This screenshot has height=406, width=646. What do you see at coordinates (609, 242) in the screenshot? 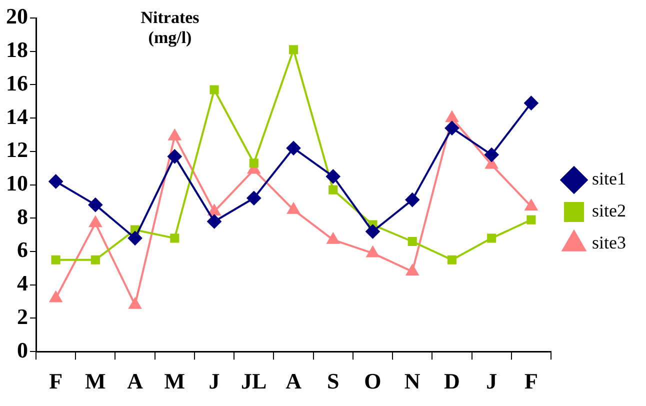
I see `legend-label: site3` at bounding box center [609, 242].